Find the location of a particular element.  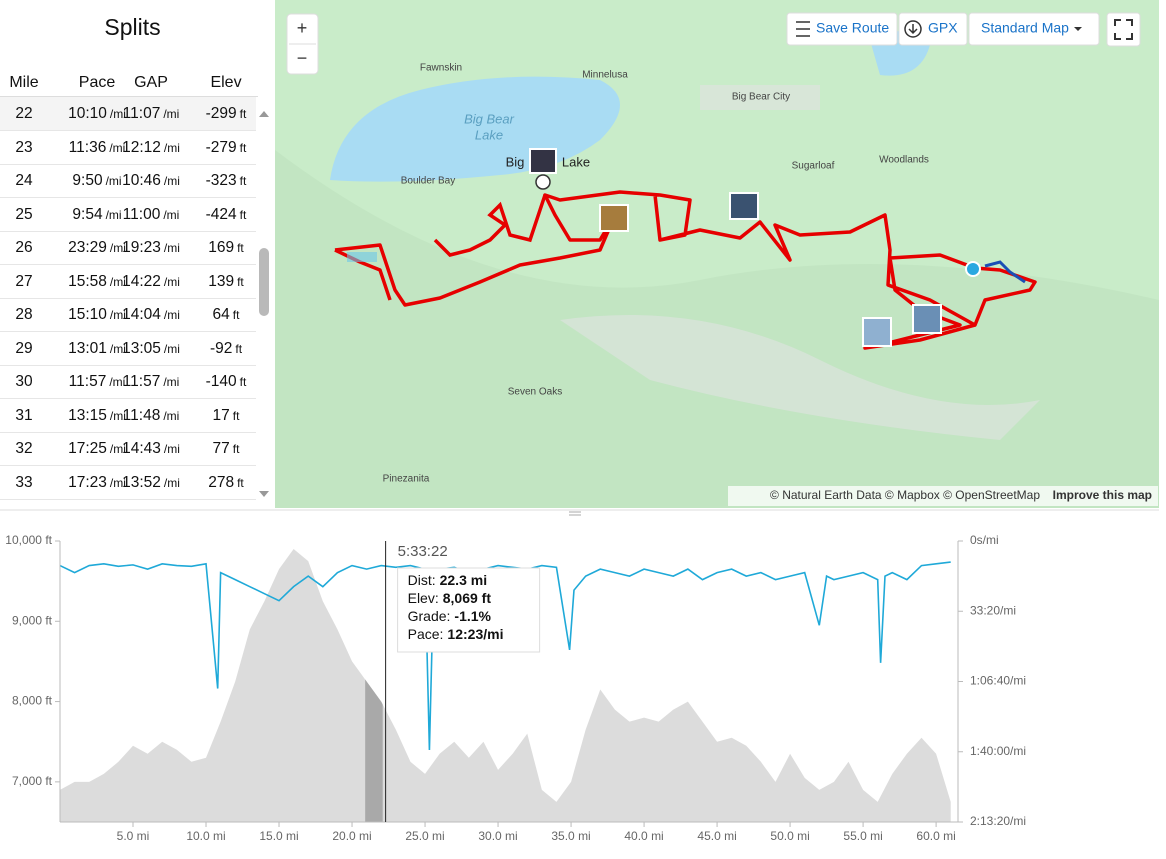

split-cell: 13:05/mi is located at coordinates (151, 349).